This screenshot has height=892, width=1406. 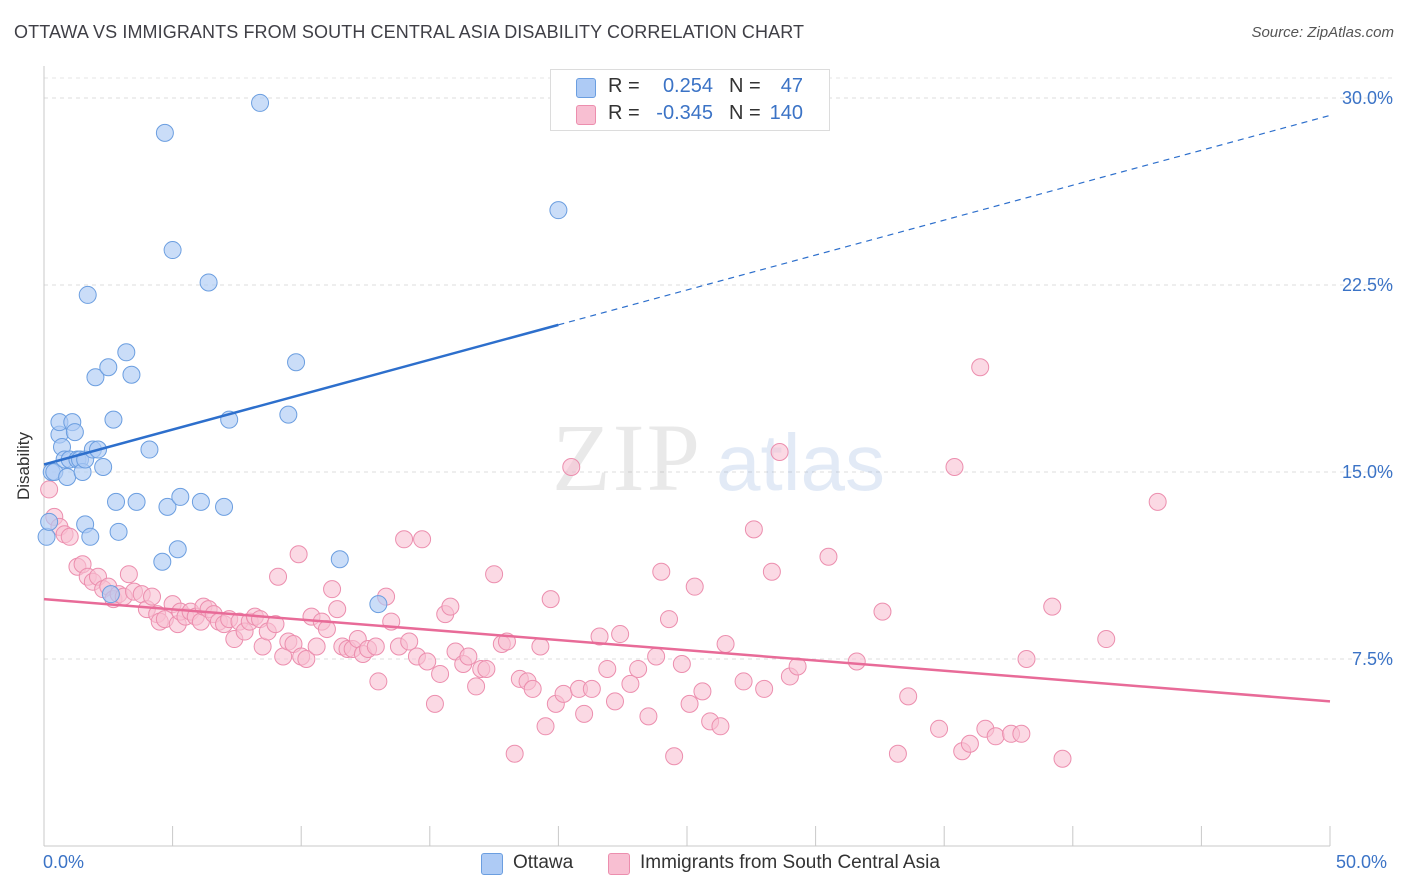 I want to click on legend-r-value: 0.254, so click(x=687, y=86).